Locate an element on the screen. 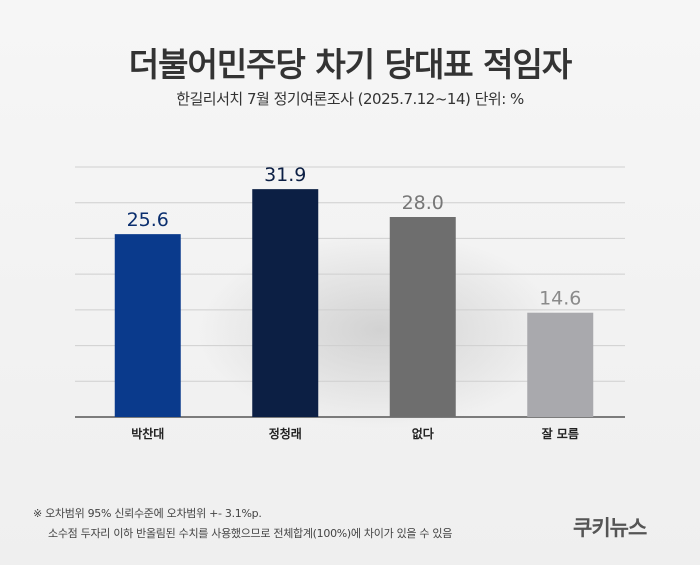  data-label: 28.0 is located at coordinates (423, 203).